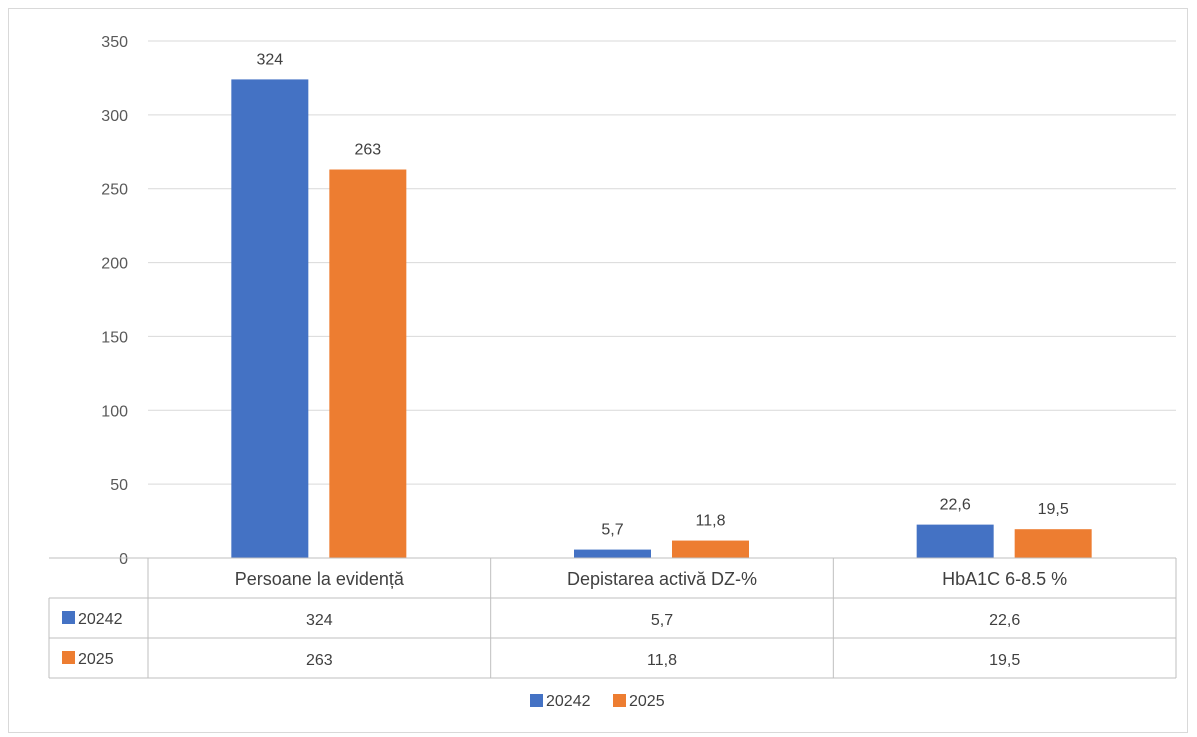 The image size is (1197, 737). Describe the element at coordinates (123, 559) in the screenshot. I see `y-tick-label: 0` at that location.